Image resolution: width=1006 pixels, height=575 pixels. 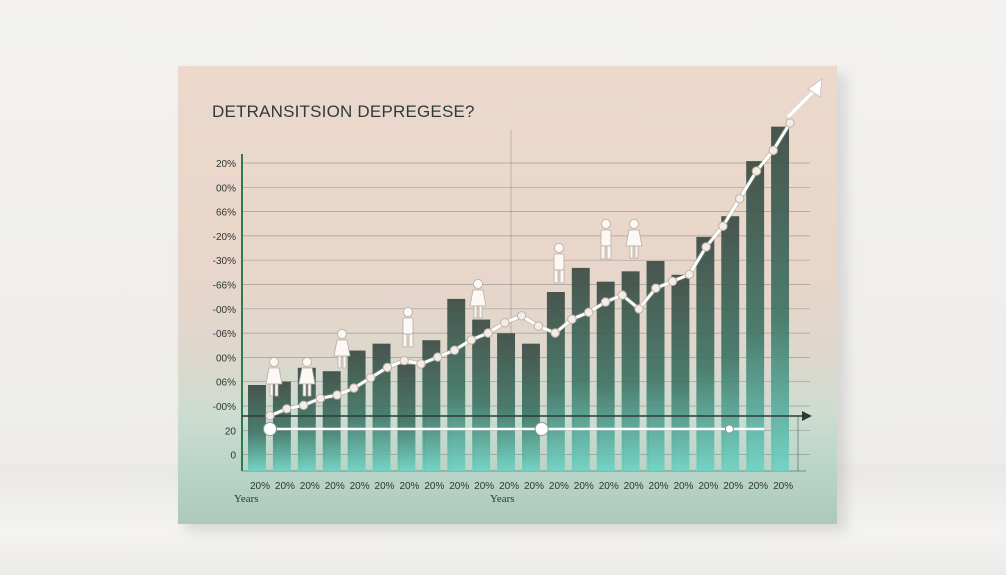 What do you see at coordinates (815, 88) in the screenshot?
I see `arrowhead-icon` at bounding box center [815, 88].